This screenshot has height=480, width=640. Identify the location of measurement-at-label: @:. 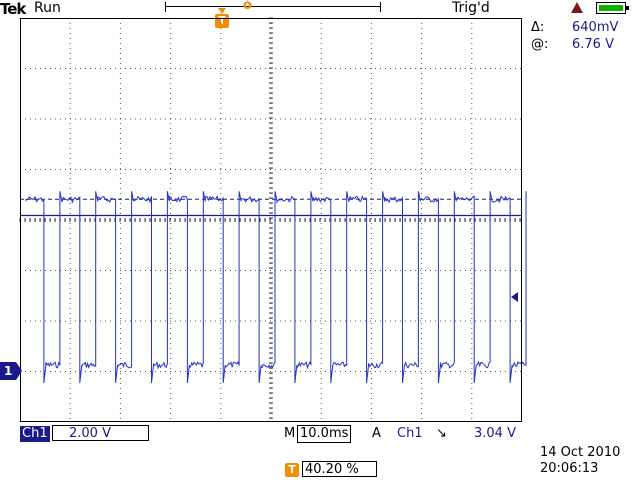
(540, 44).